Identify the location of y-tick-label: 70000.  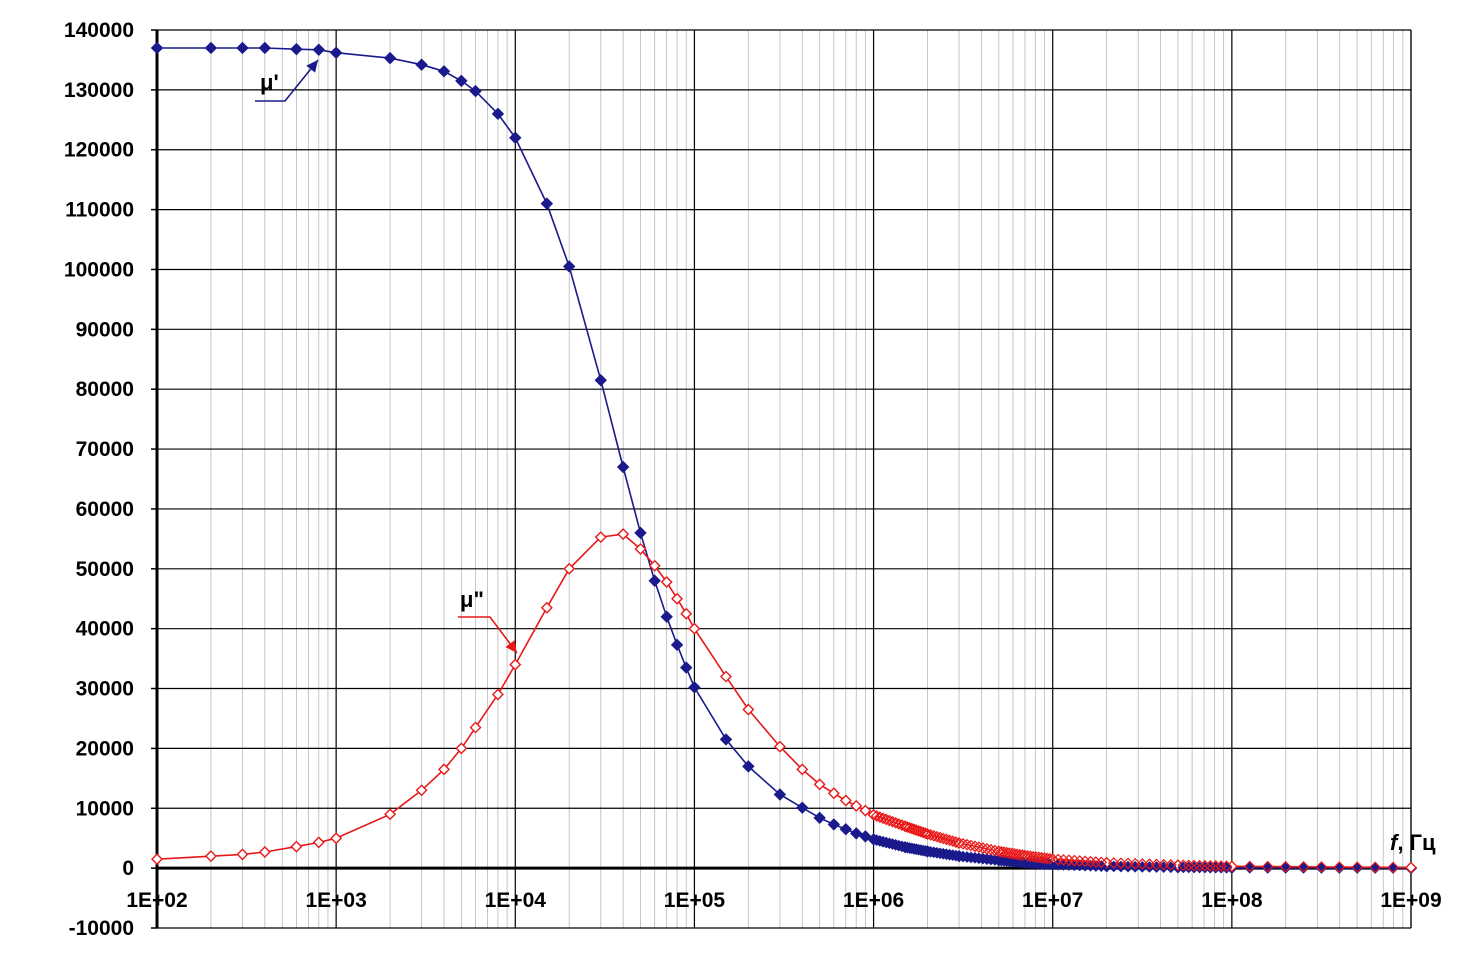
(105, 449).